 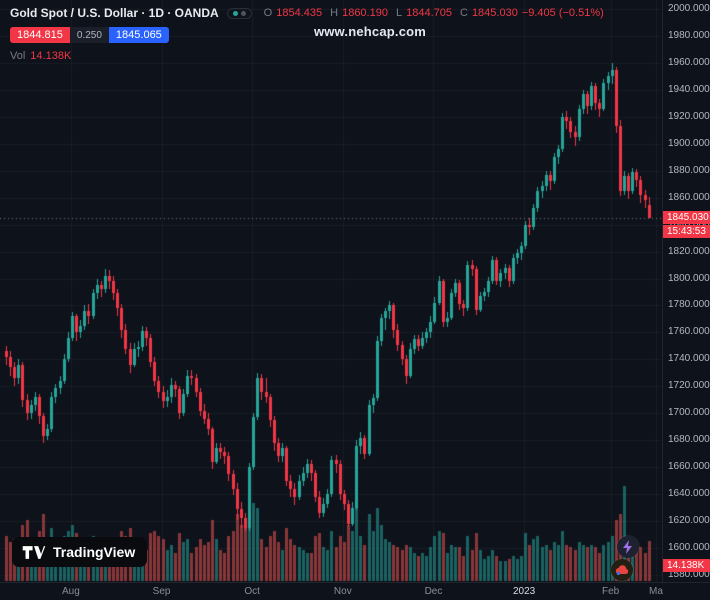 What do you see at coordinates (689, 305) in the screenshot?
I see `price-tick-label: 1780.000` at bounding box center [689, 305].